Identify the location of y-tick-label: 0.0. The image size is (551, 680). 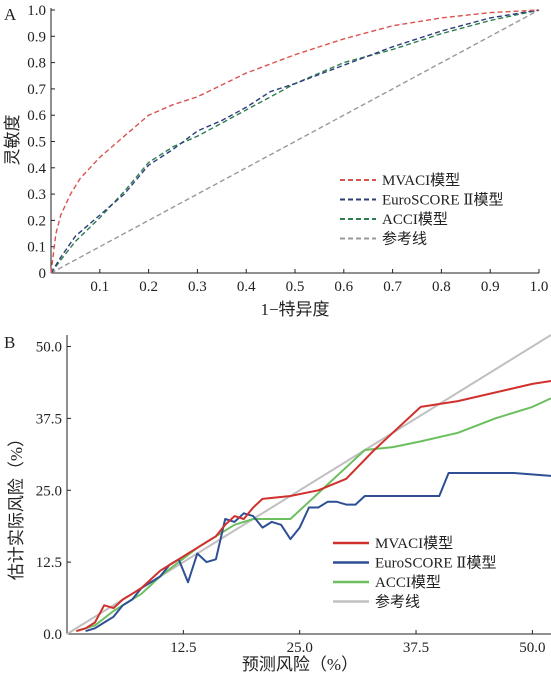
(52, 635).